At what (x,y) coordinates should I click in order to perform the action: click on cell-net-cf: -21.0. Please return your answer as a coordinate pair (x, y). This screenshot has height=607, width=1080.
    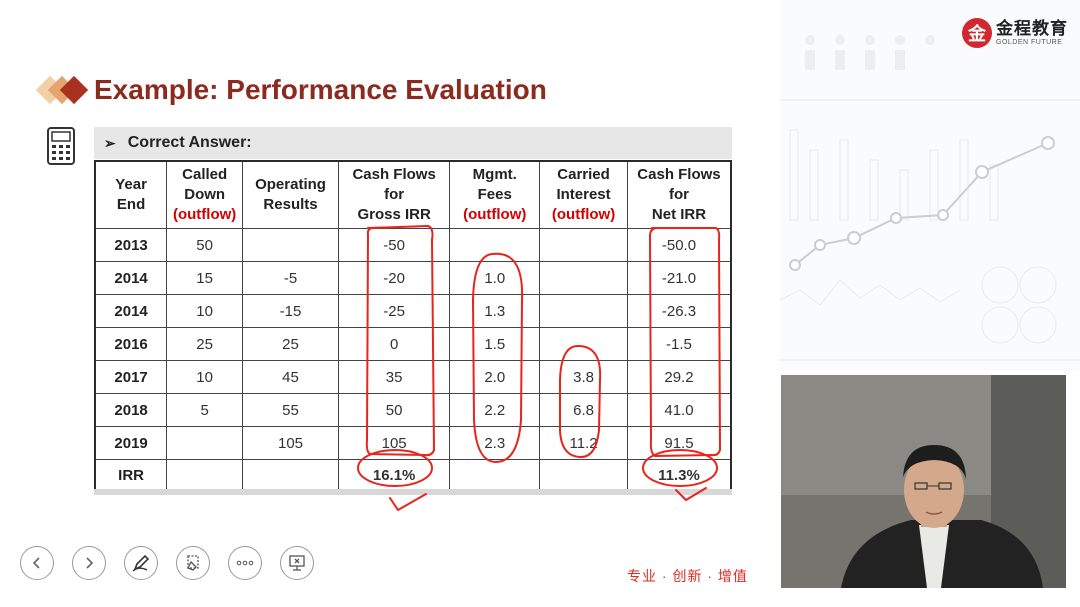
    Looking at the image, I should click on (679, 278).